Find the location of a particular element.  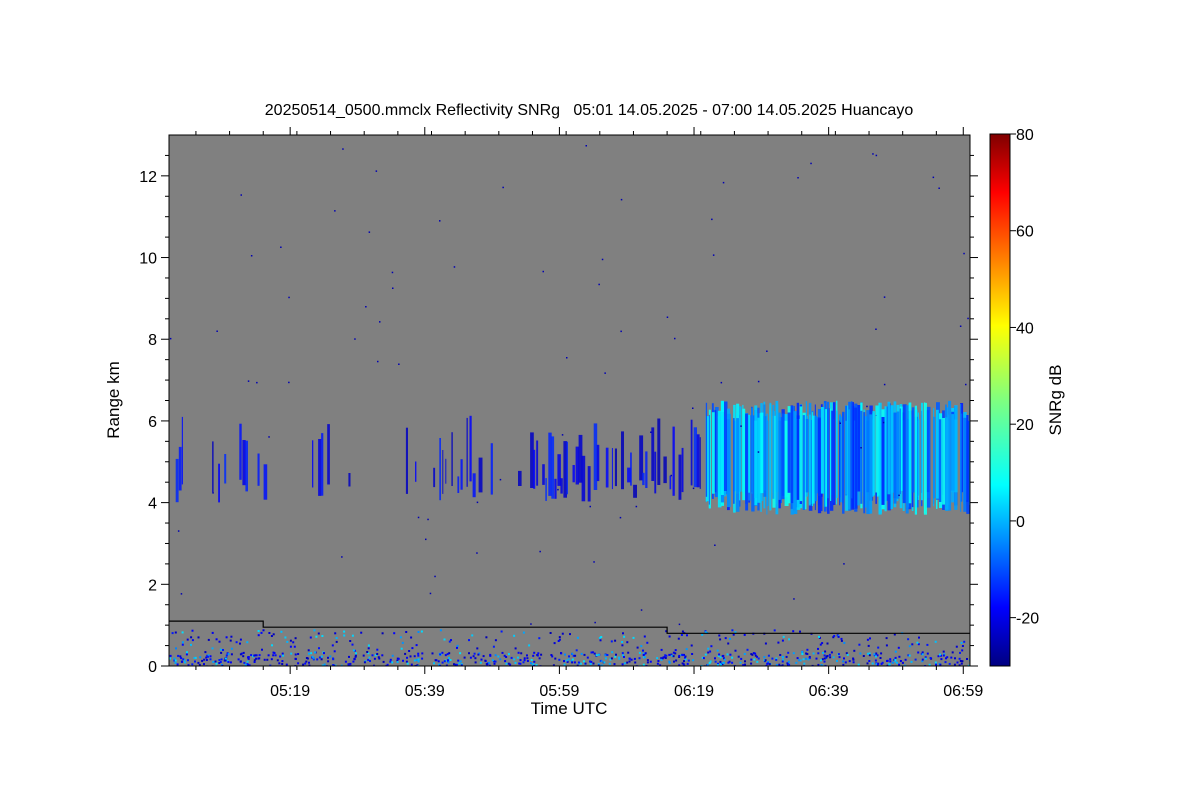

x-tick-label: 05:19 is located at coordinates (290, 691).